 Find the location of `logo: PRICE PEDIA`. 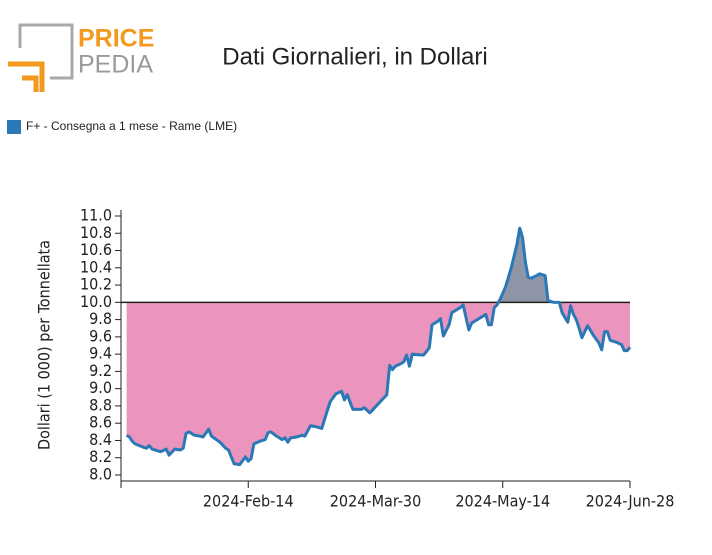

logo: PRICE PEDIA is located at coordinates (81, 57).